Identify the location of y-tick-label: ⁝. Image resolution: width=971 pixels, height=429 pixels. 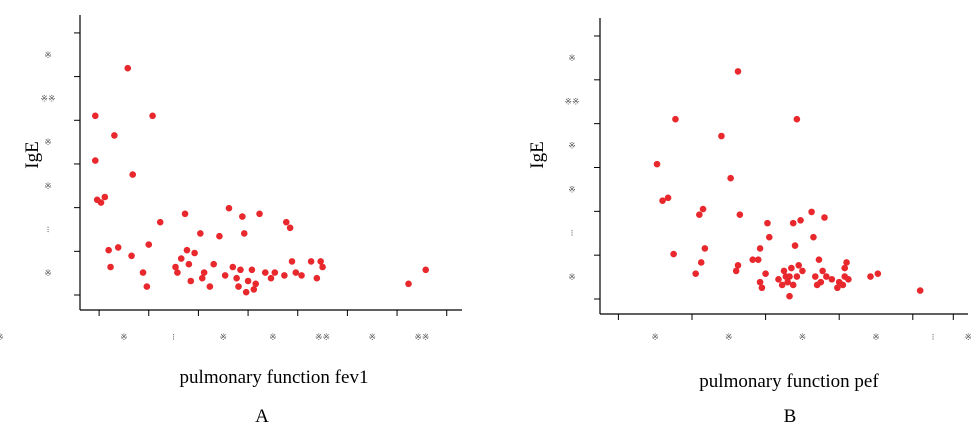
(572, 234).